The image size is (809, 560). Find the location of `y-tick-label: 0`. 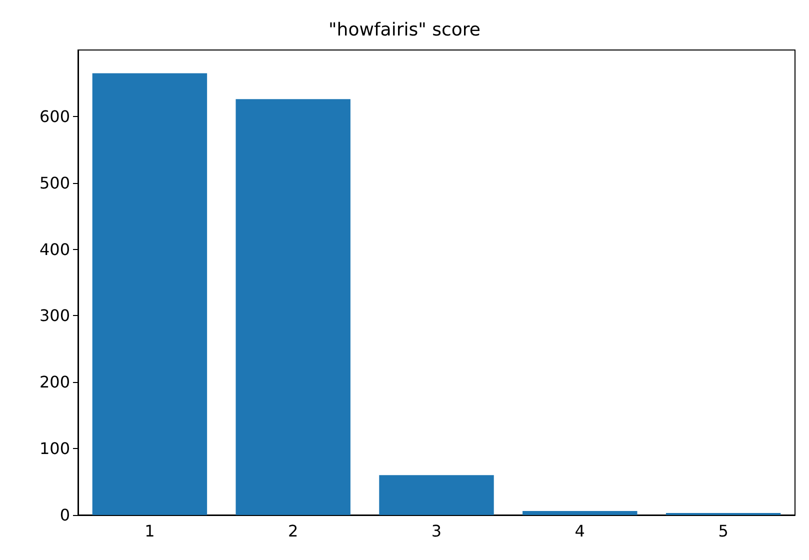

y-tick-label: 0 is located at coordinates (65, 515).